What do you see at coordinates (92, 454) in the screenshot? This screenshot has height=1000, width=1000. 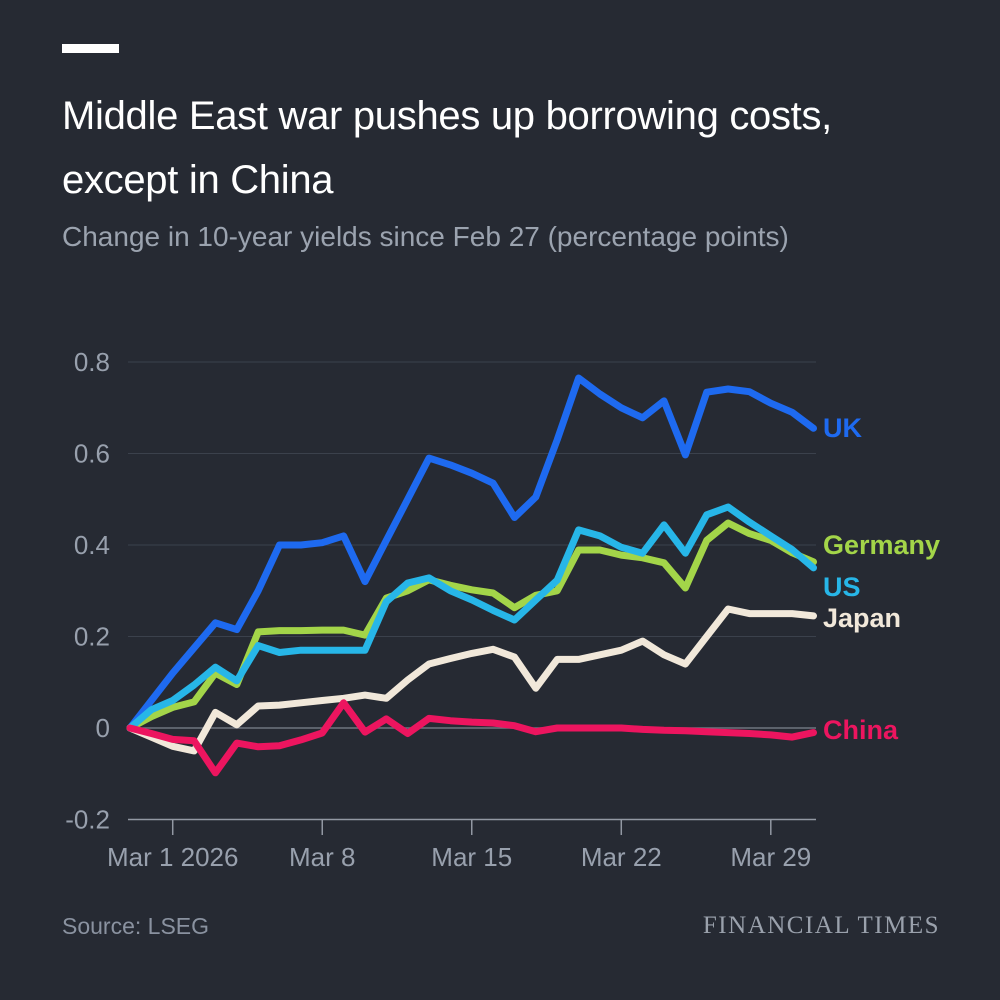 I see `y-axis-label: 0.6` at bounding box center [92, 454].